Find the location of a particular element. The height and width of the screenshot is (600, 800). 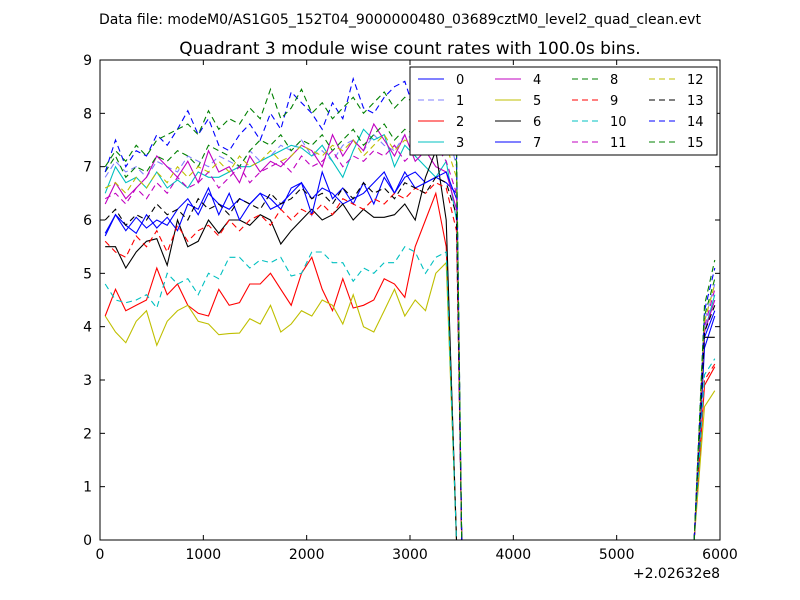

legend-label: 12 is located at coordinates (695, 80).